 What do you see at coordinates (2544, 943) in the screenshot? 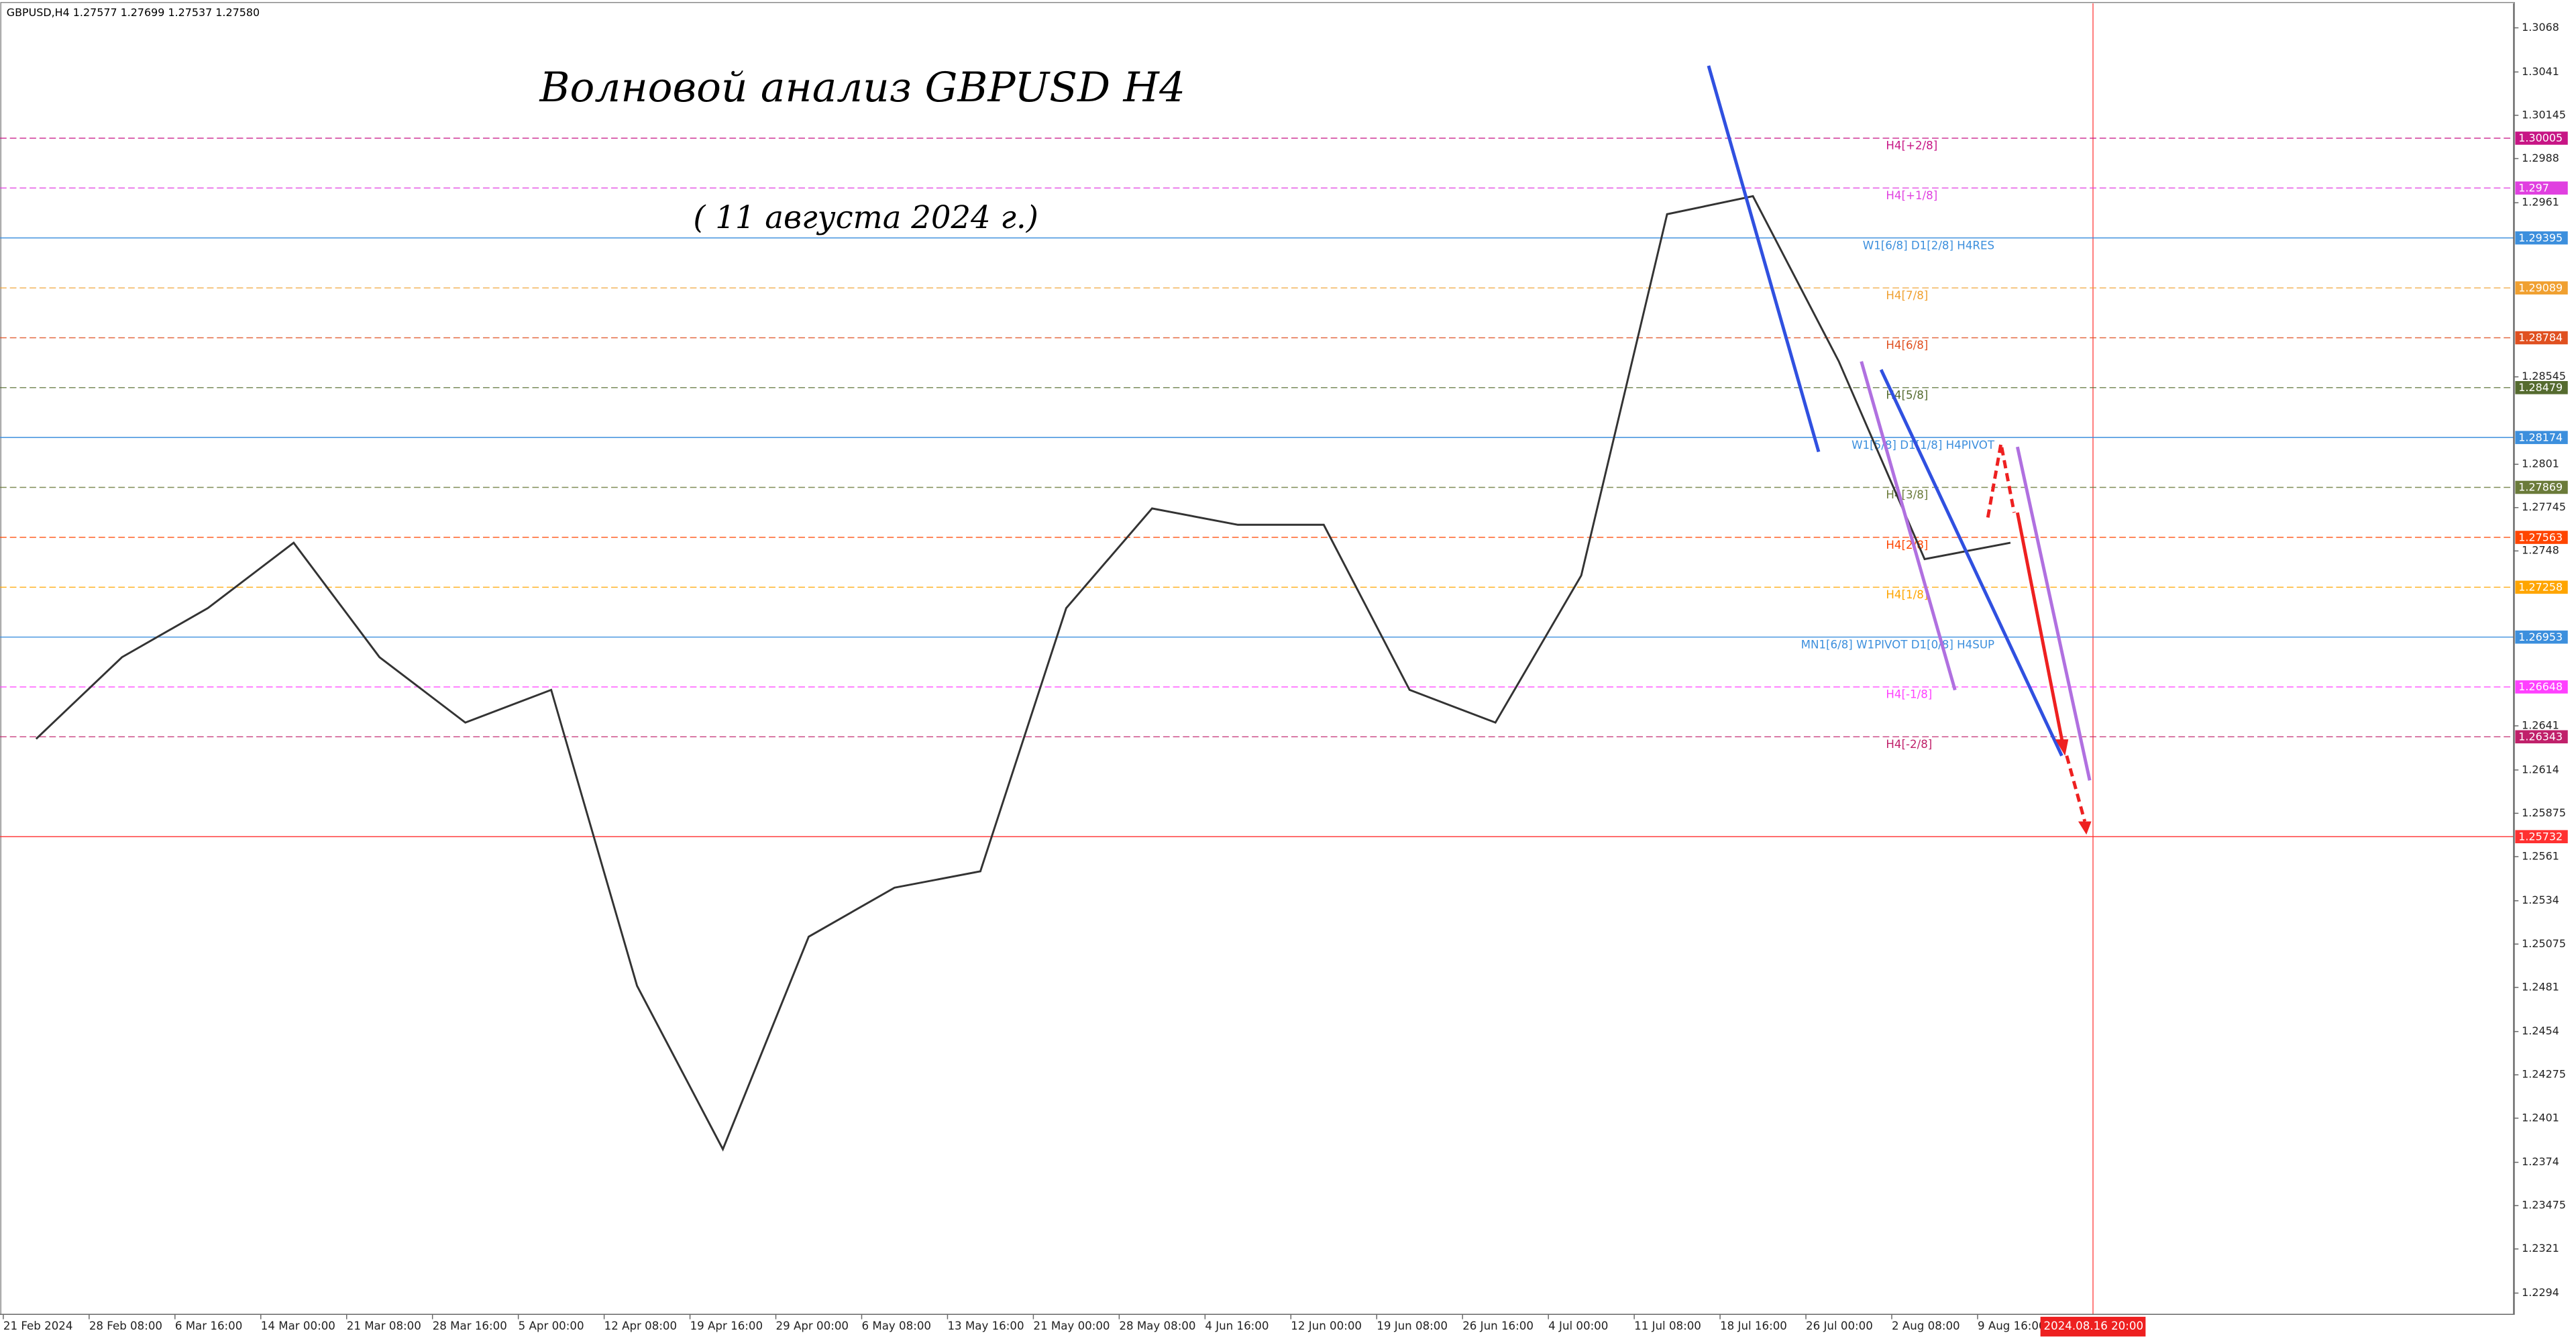
I see `y-tick-label: 1.25075` at bounding box center [2544, 943].